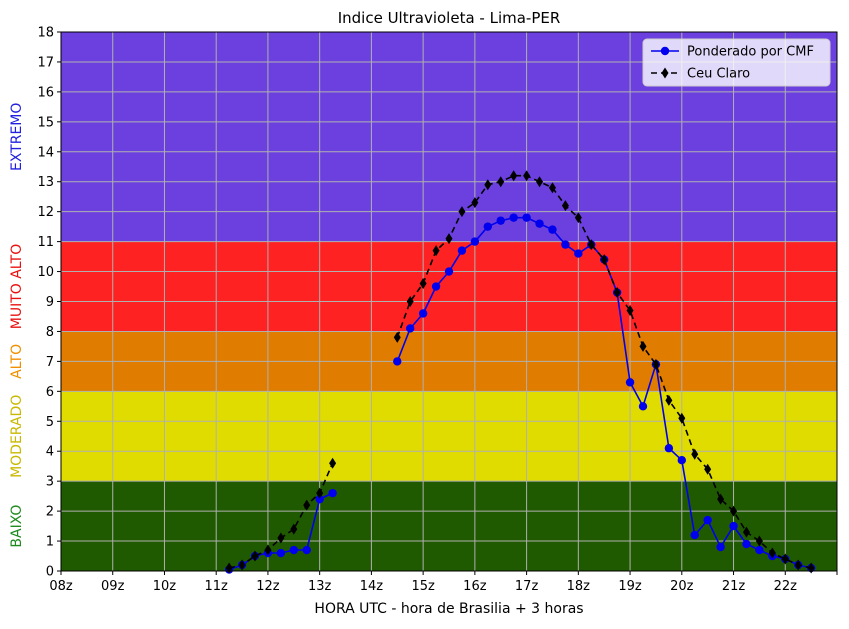 The image size is (849, 629). I want to click on x-tick-label-14: 22z, so click(786, 586).